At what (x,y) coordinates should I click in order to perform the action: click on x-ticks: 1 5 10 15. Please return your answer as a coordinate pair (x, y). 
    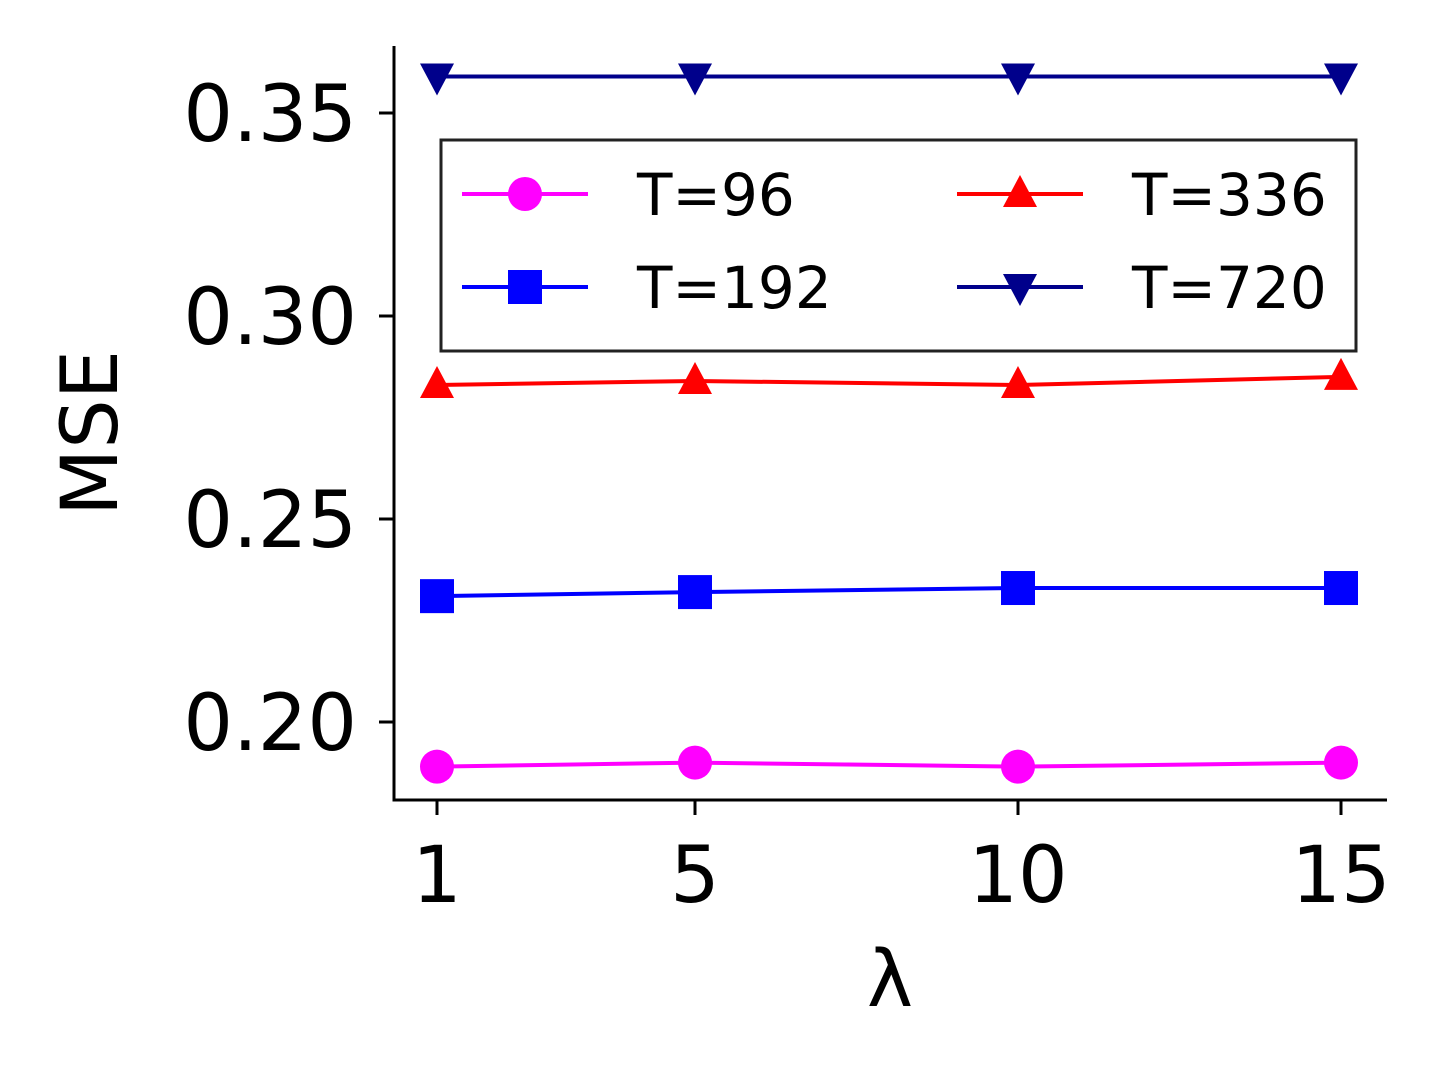
    Looking at the image, I should click on (901, 860).